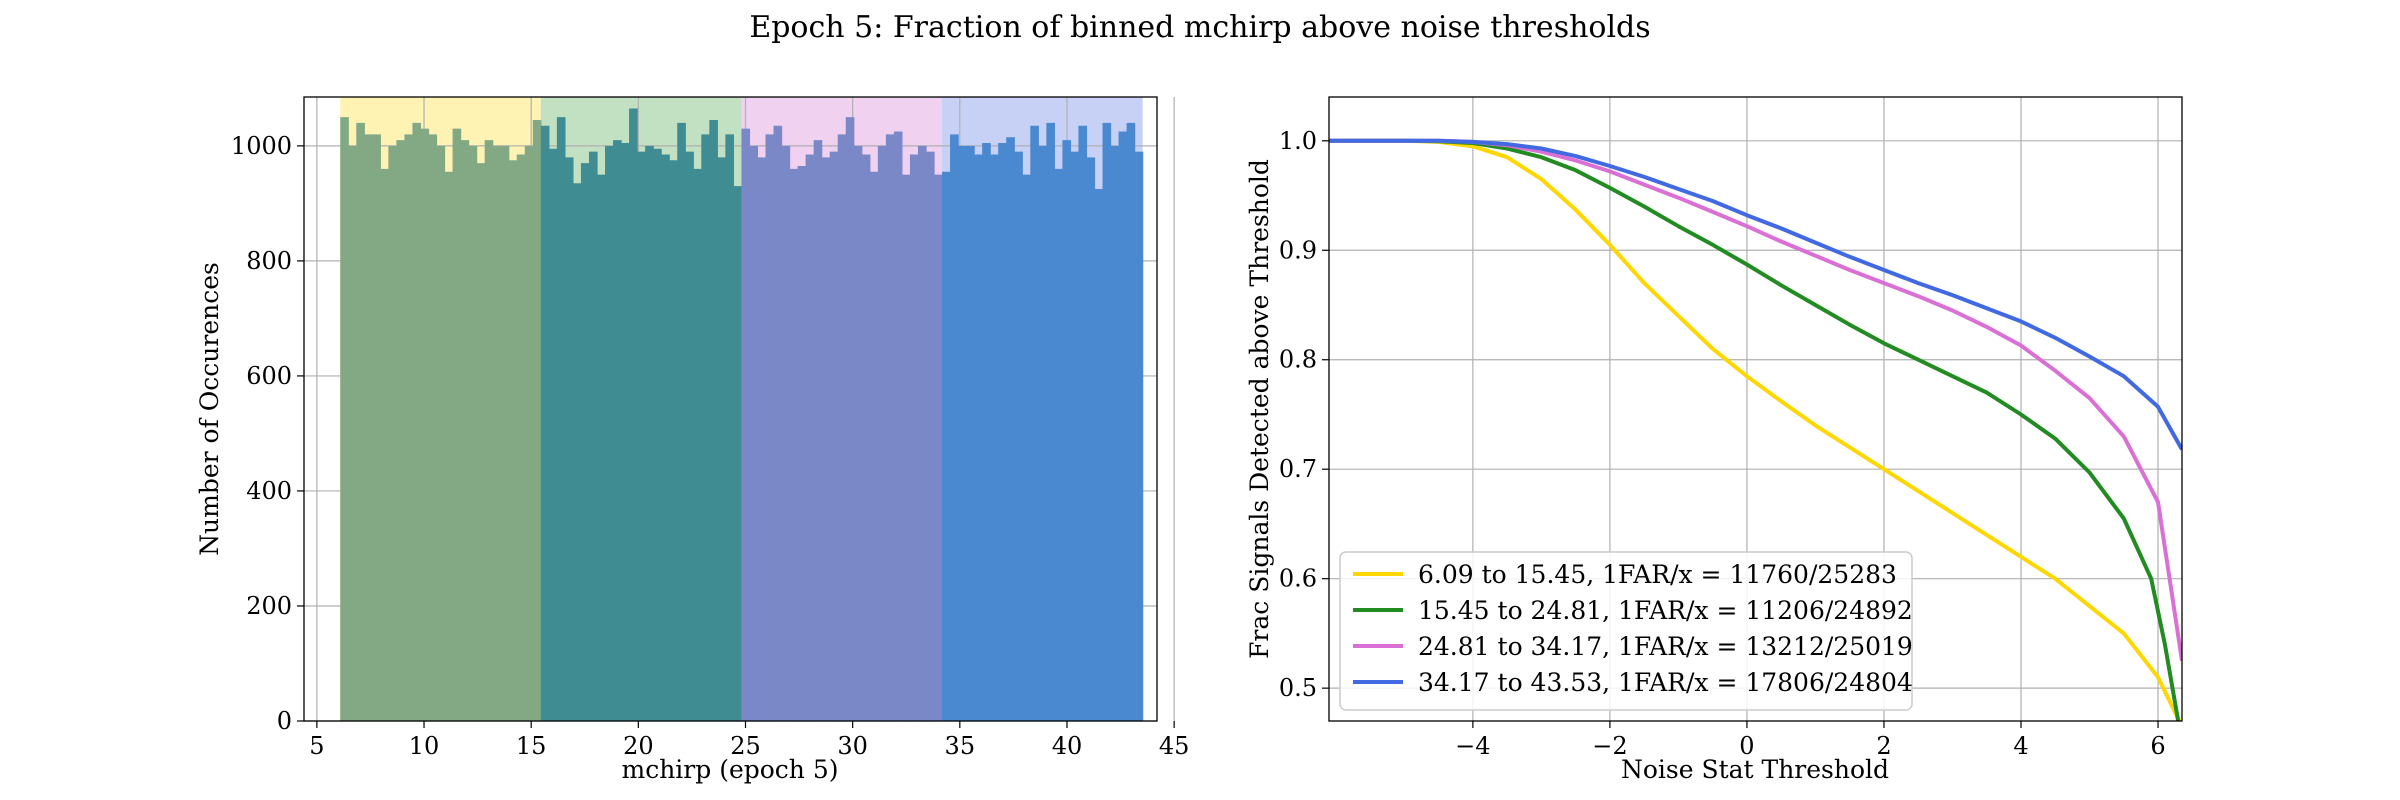  What do you see at coordinates (1665, 610) in the screenshot?
I see `legend-label: 15.45 to 24.81, 1FAR/x = 11206/24892` at bounding box center [1665, 610].